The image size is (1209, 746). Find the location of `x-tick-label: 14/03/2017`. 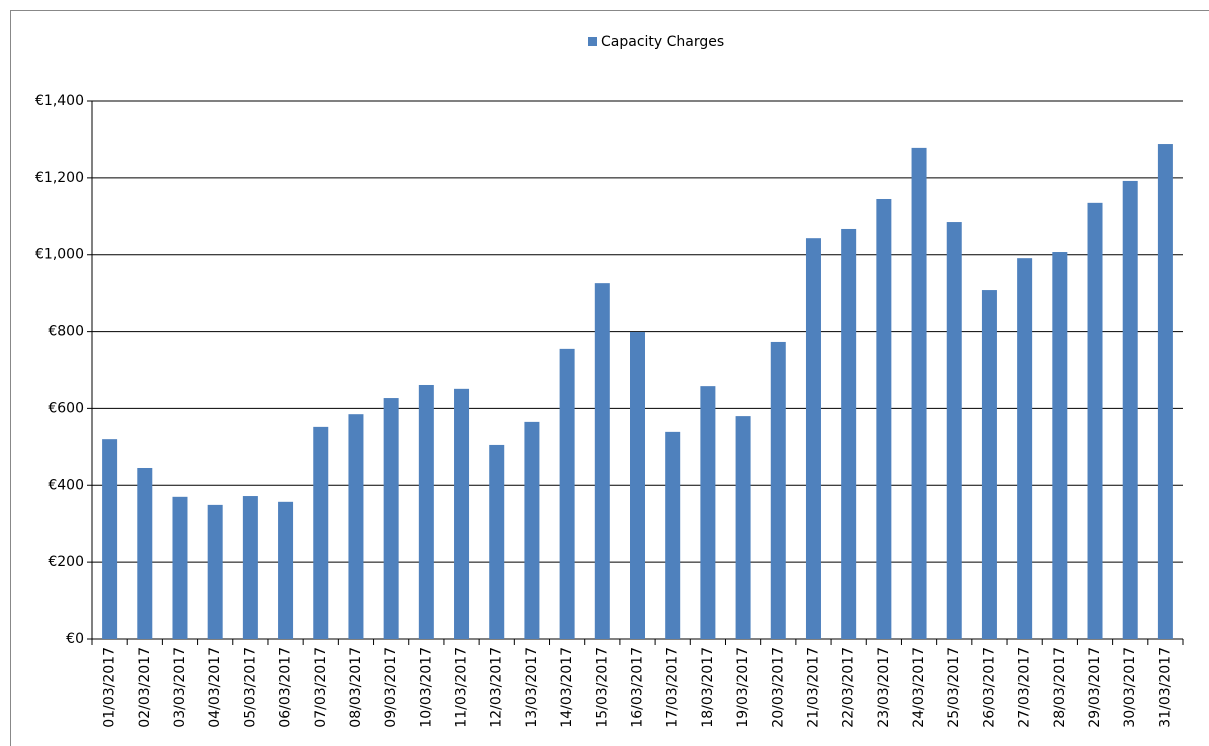

x-tick-label: 14/03/2017 is located at coordinates (567, 687).